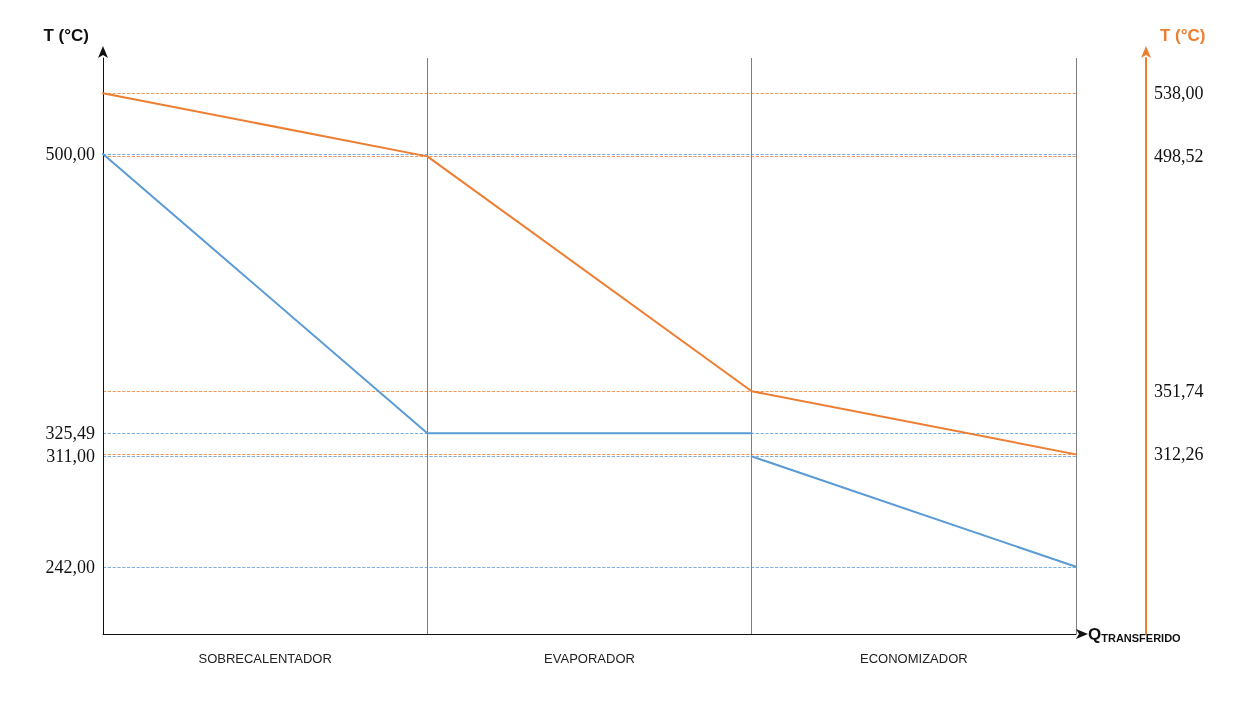 The width and height of the screenshot is (1254, 704). Describe the element at coordinates (1179, 454) in the screenshot. I see `y2-tick-label: 312,26` at that location.